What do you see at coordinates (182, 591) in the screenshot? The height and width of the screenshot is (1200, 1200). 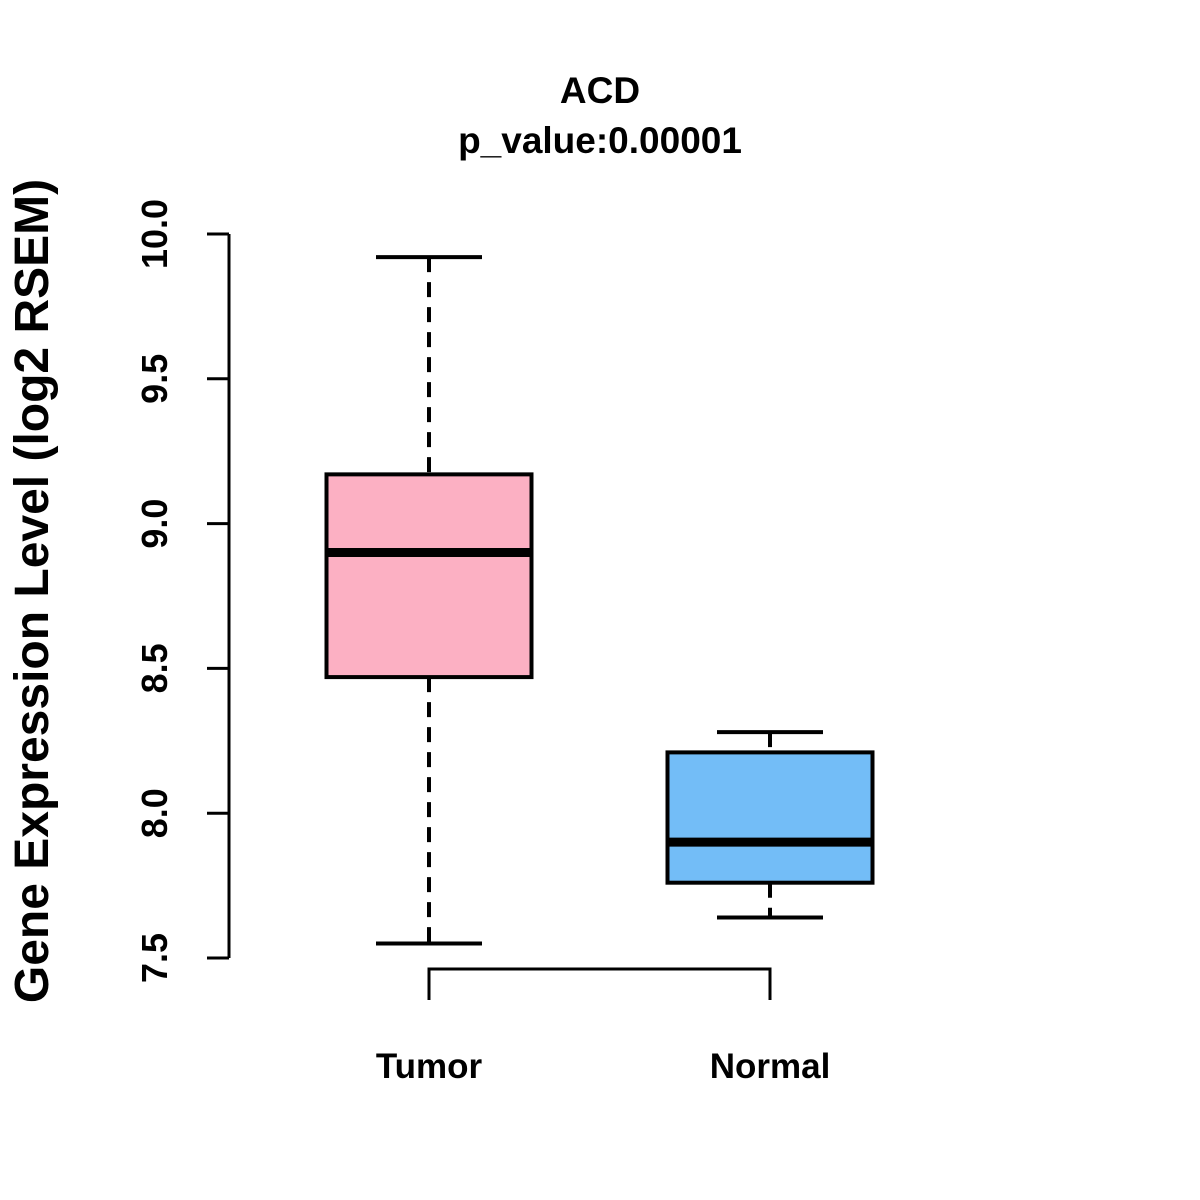 I see `y-axis: 10.0 9.5 9.0 8.5 8.0 7.5` at bounding box center [182, 591].